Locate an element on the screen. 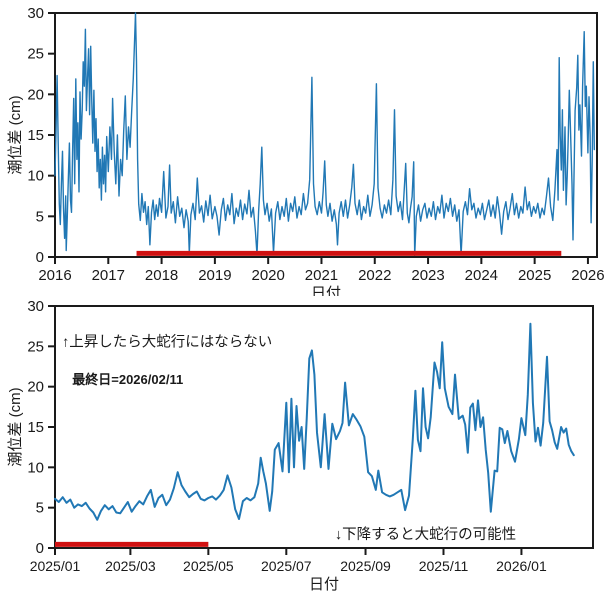  annotation-last-date: 最終日=2026/02/11 is located at coordinates (127, 379).